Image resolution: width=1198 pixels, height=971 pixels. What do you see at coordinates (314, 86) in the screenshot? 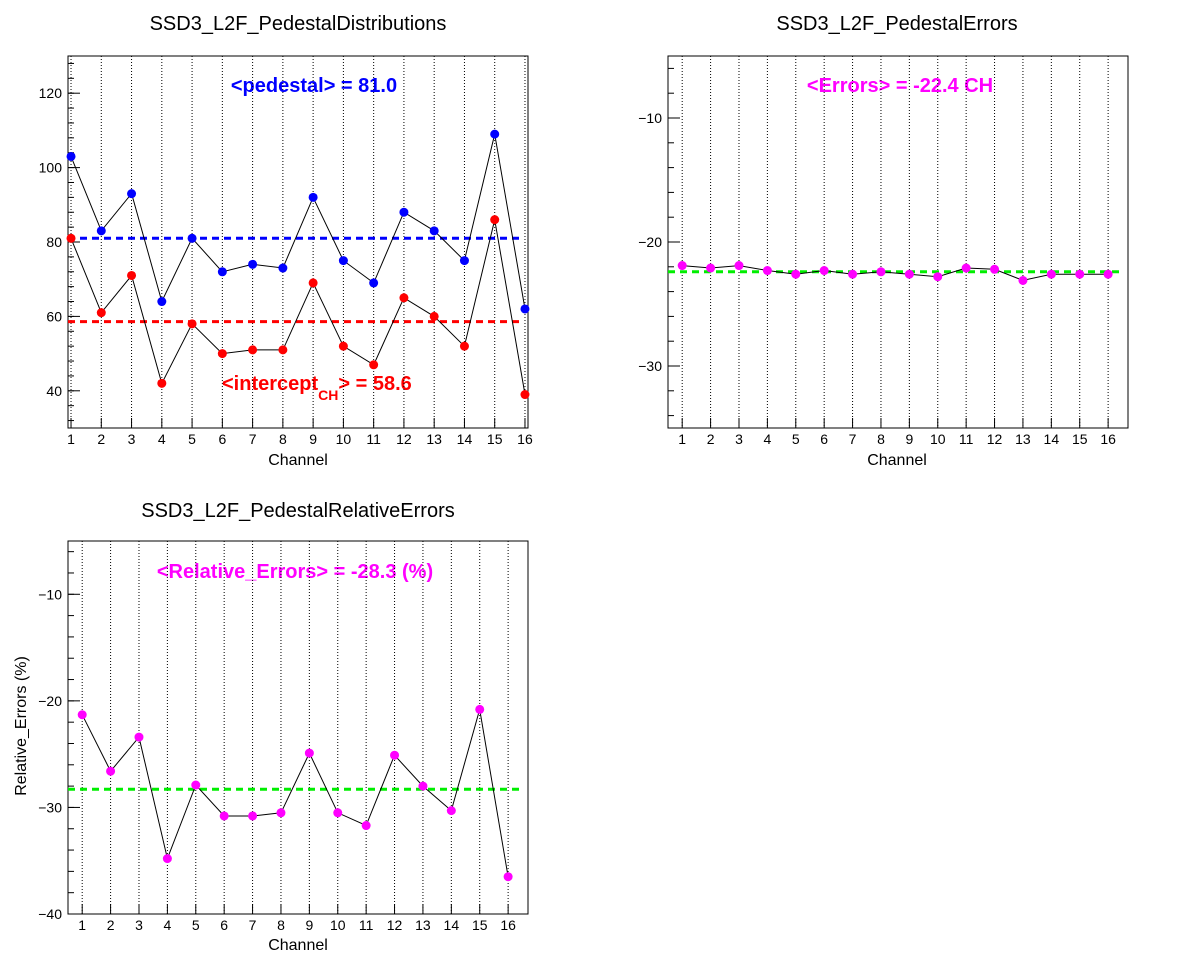
I see `pedestal-mean-annotation: <pedestal> = 81.0` at bounding box center [314, 86].